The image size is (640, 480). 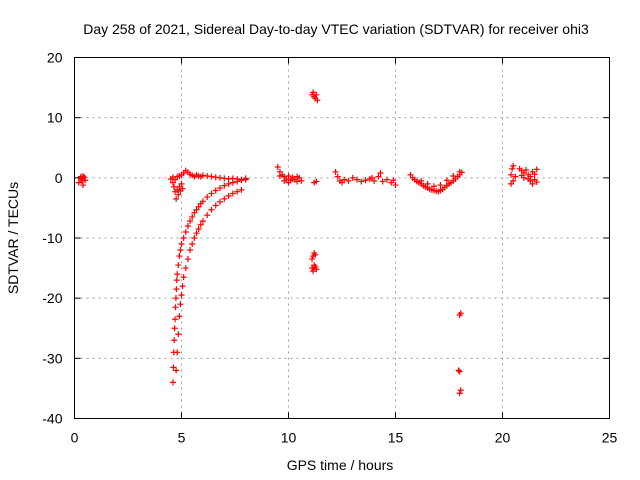 What do you see at coordinates (289, 438) in the screenshot?
I see `x-tick-label: 10` at bounding box center [289, 438].